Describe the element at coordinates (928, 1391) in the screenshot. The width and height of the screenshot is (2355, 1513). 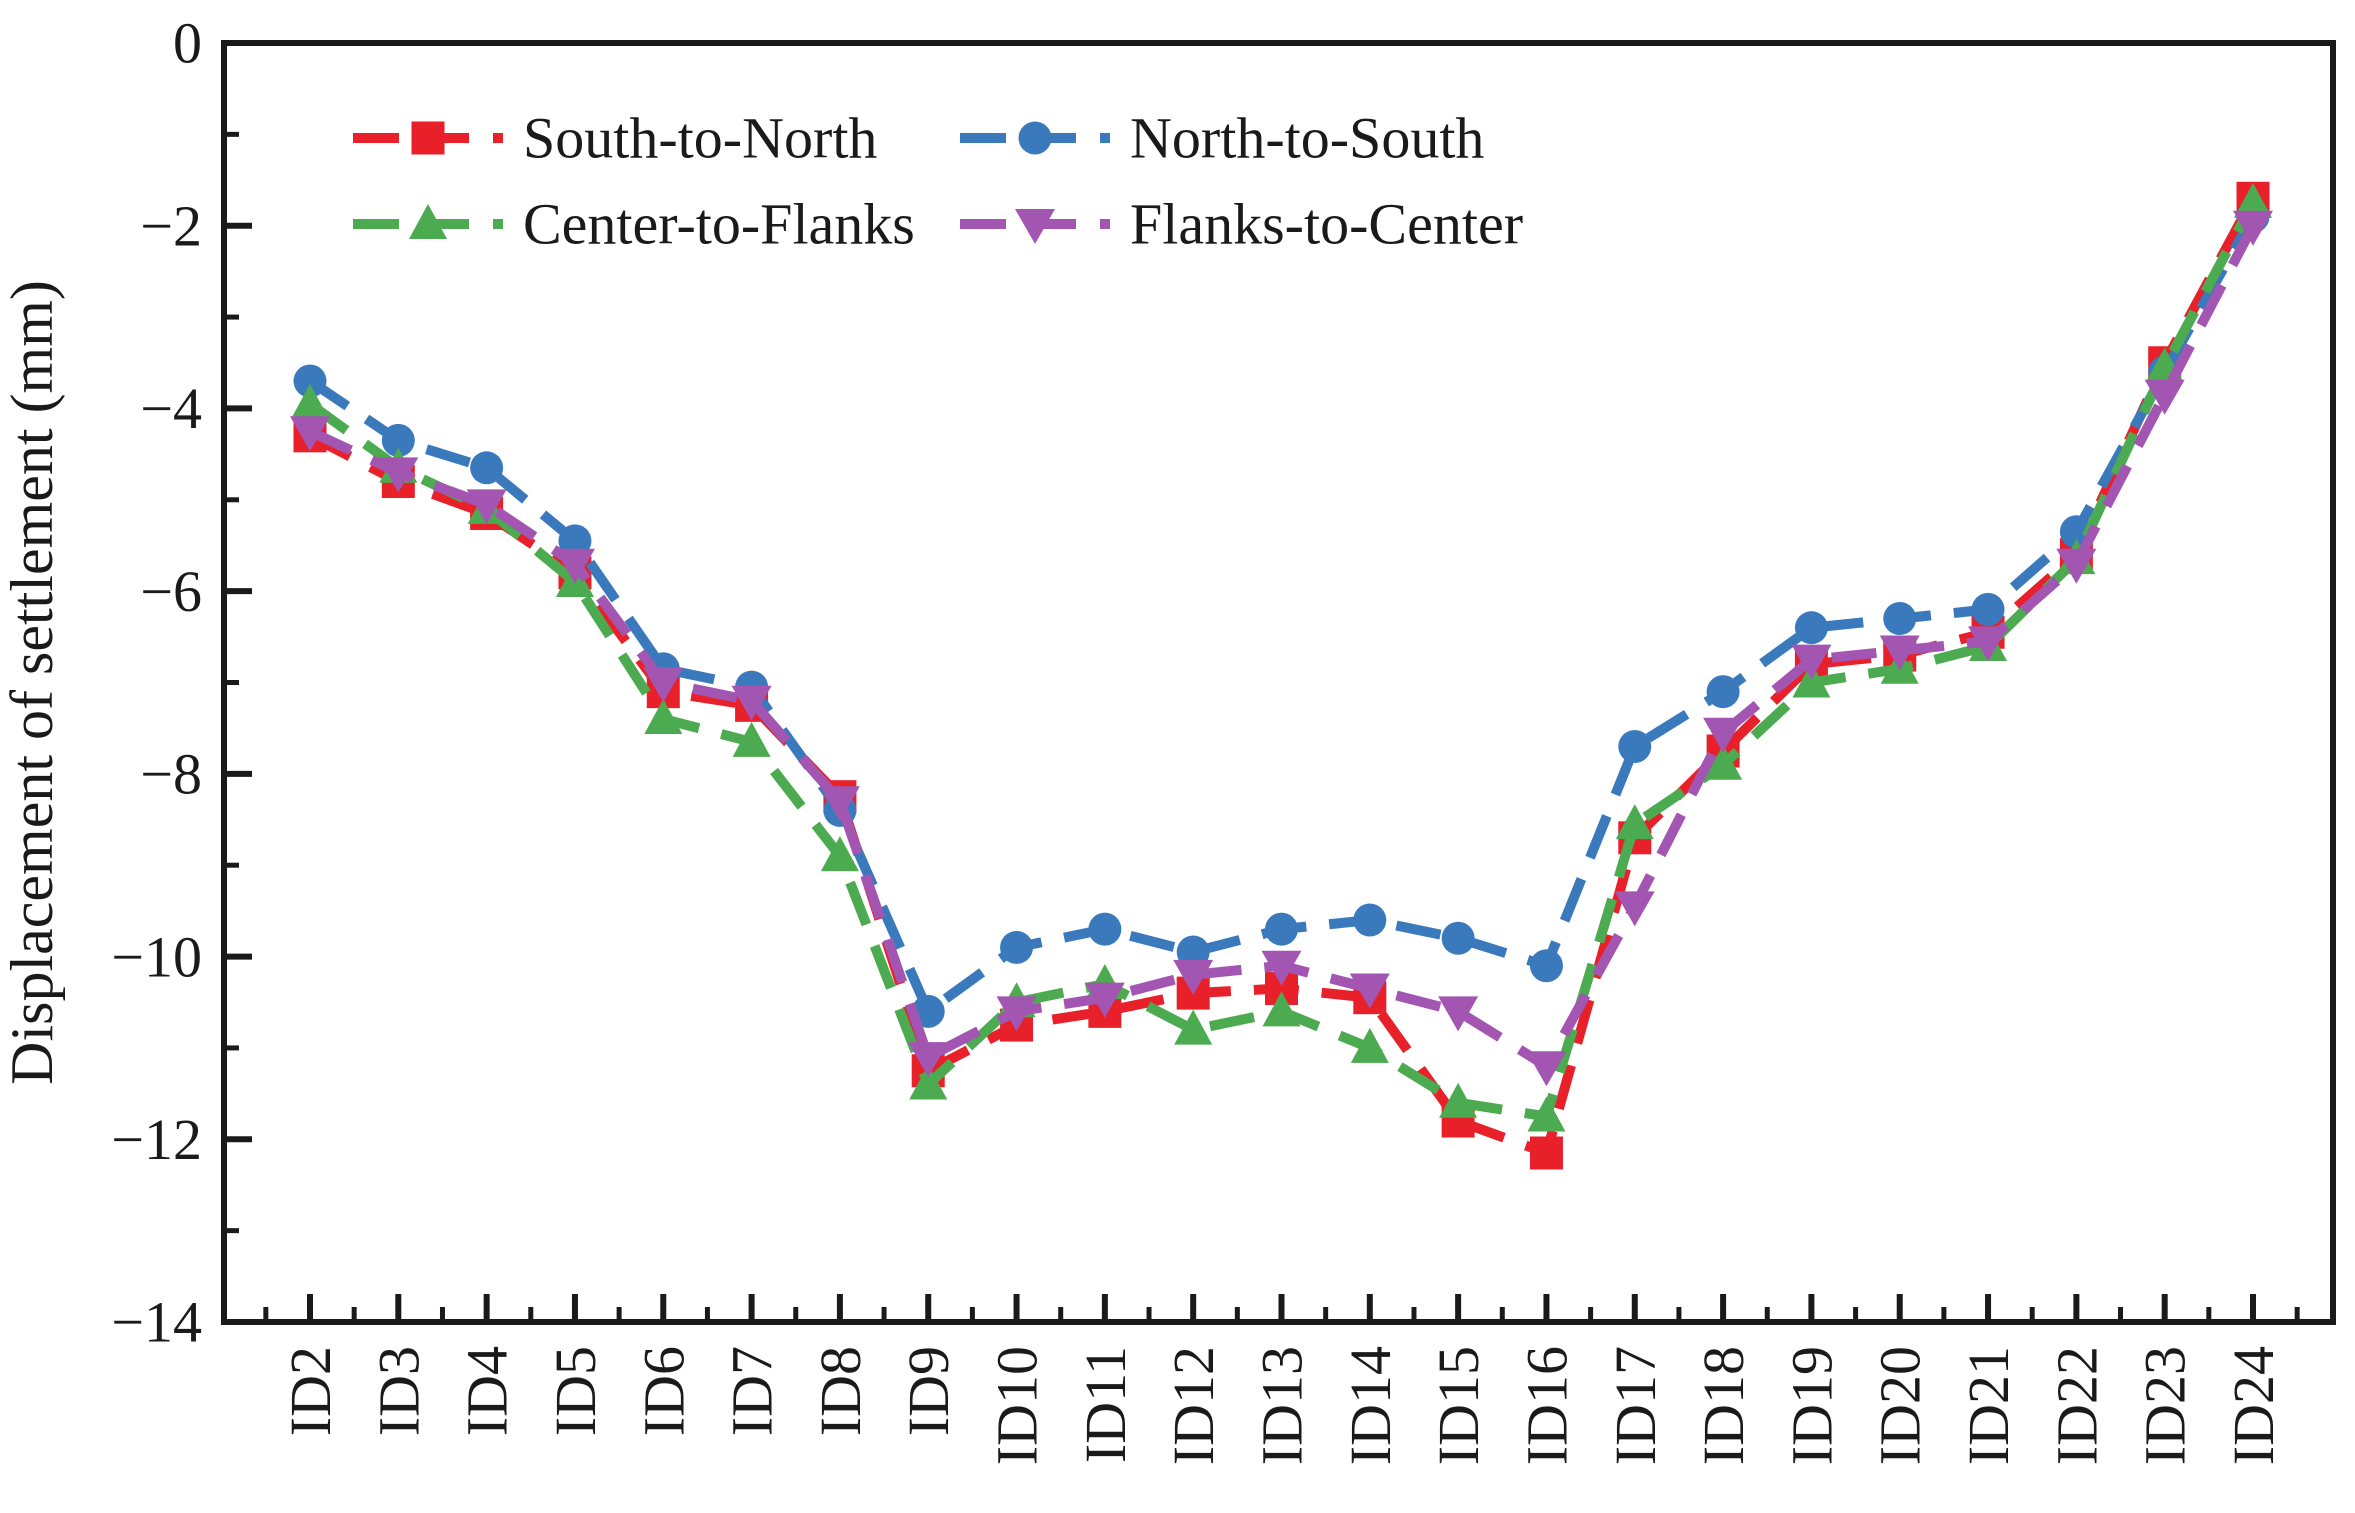
I see `x-tick-label: ID9` at that location.